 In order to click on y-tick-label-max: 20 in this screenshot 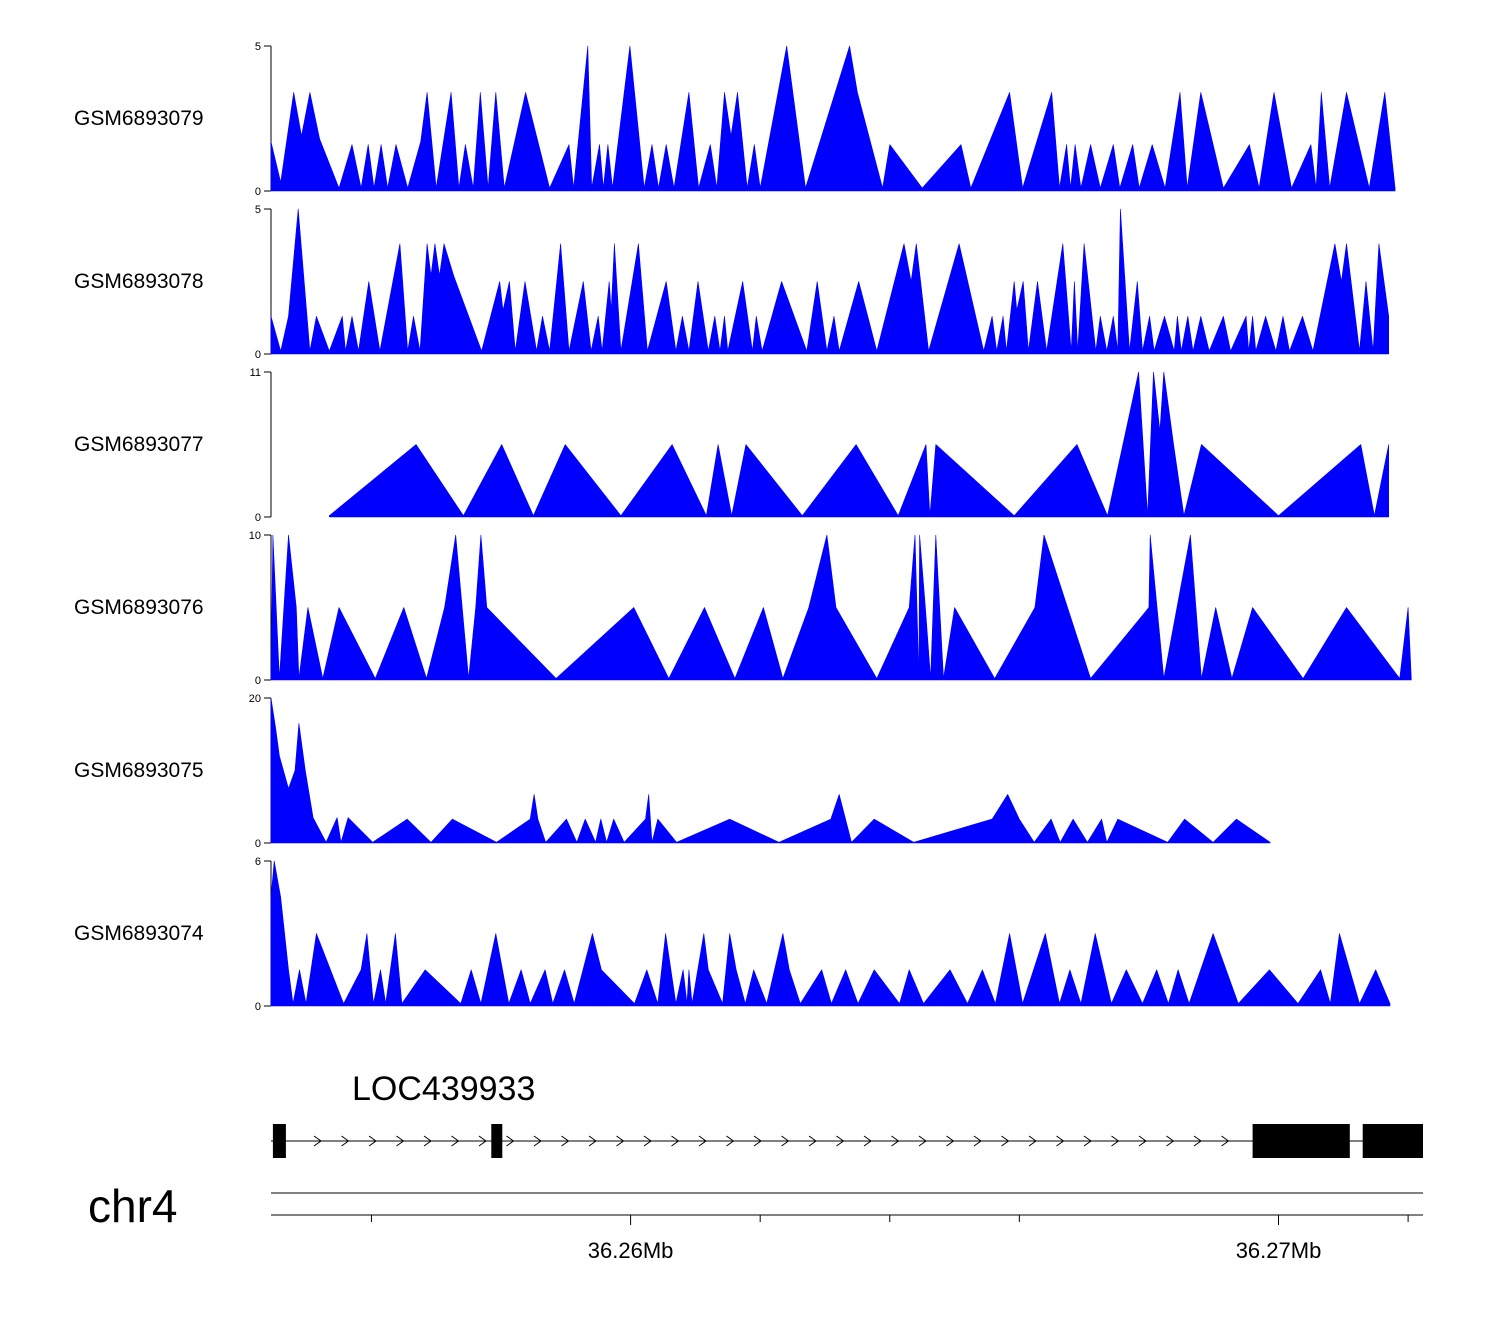, I will do `click(255, 699)`.